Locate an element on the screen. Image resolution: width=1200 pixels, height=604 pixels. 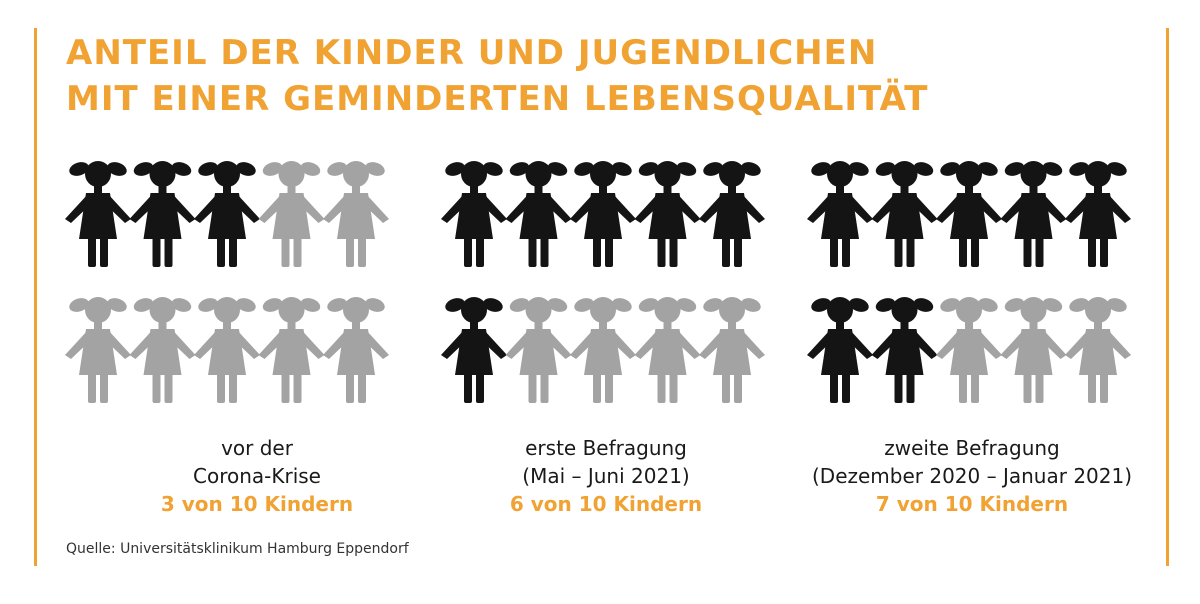
group-1-count-label: 3 von 10 Kindern is located at coordinates (257, 504).